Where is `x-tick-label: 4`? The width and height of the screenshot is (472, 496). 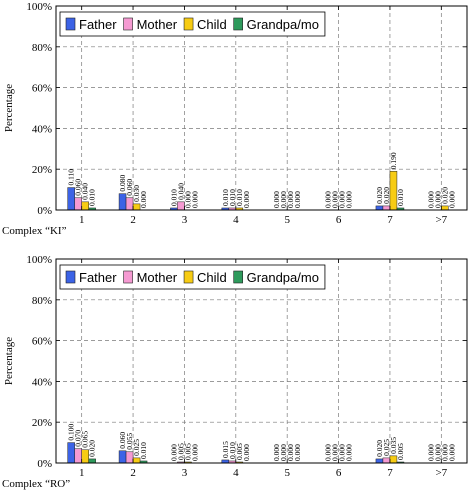
x-tick-label: 4 is located at coordinates (236, 473).